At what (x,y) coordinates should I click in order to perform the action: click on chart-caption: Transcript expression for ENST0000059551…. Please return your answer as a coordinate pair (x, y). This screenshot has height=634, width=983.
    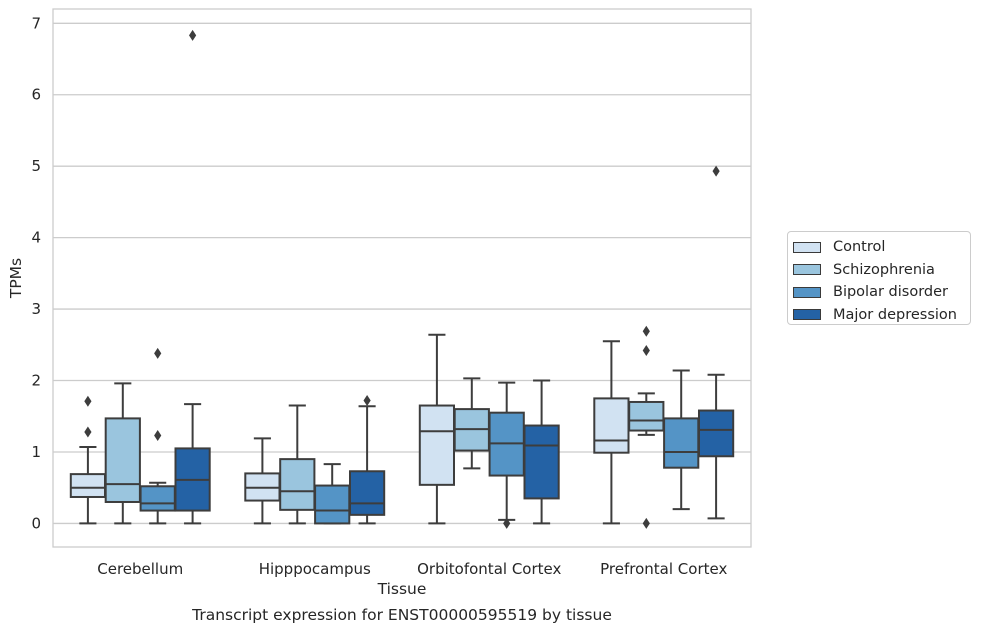
    Looking at the image, I should click on (402, 615).